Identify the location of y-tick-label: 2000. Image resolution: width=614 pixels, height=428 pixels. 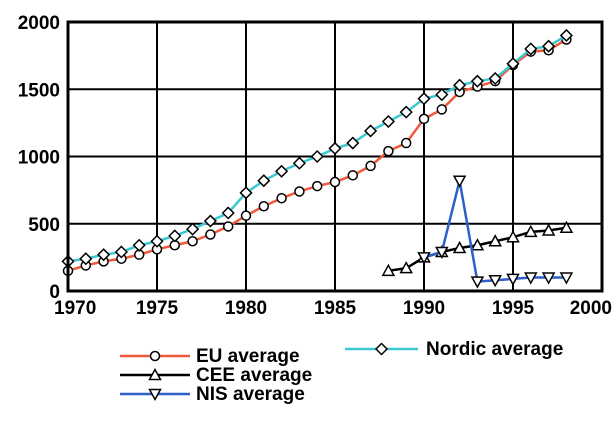
(39, 23).